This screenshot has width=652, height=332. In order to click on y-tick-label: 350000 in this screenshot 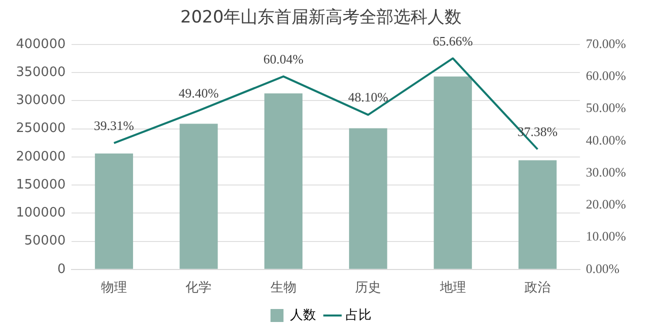, I will do `click(41, 72)`.